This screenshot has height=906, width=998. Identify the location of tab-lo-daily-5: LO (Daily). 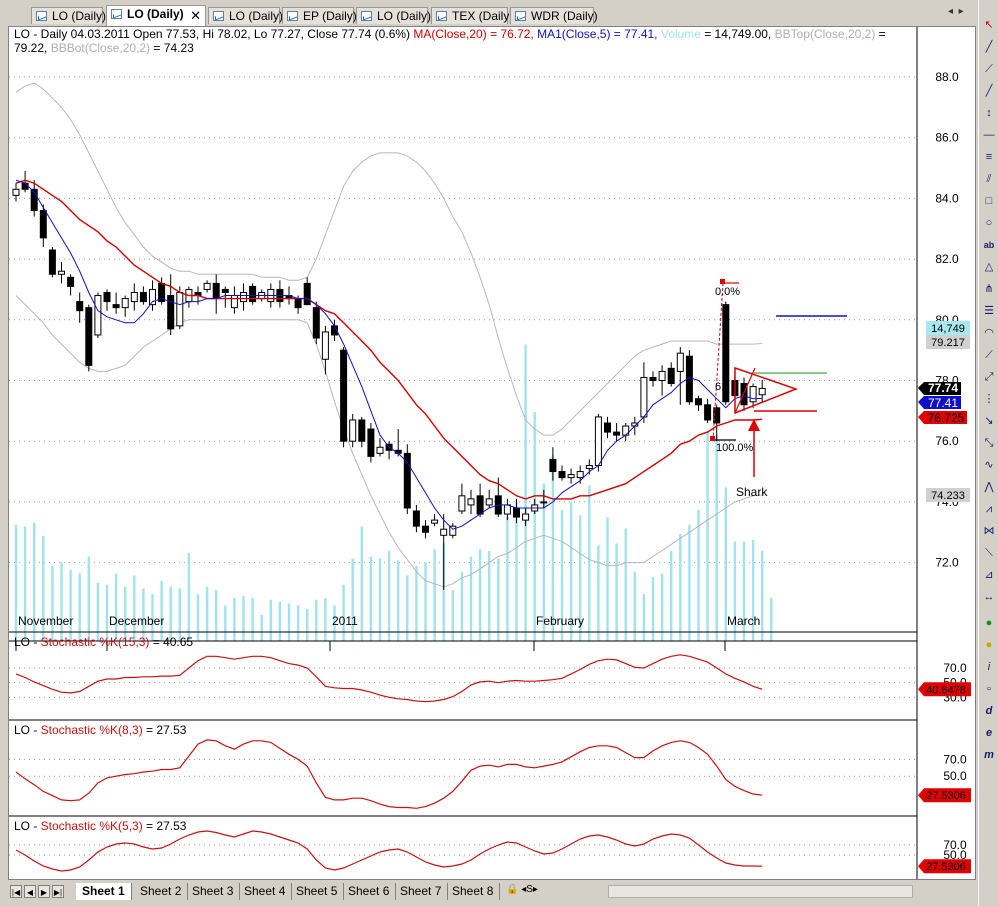
(393, 15).